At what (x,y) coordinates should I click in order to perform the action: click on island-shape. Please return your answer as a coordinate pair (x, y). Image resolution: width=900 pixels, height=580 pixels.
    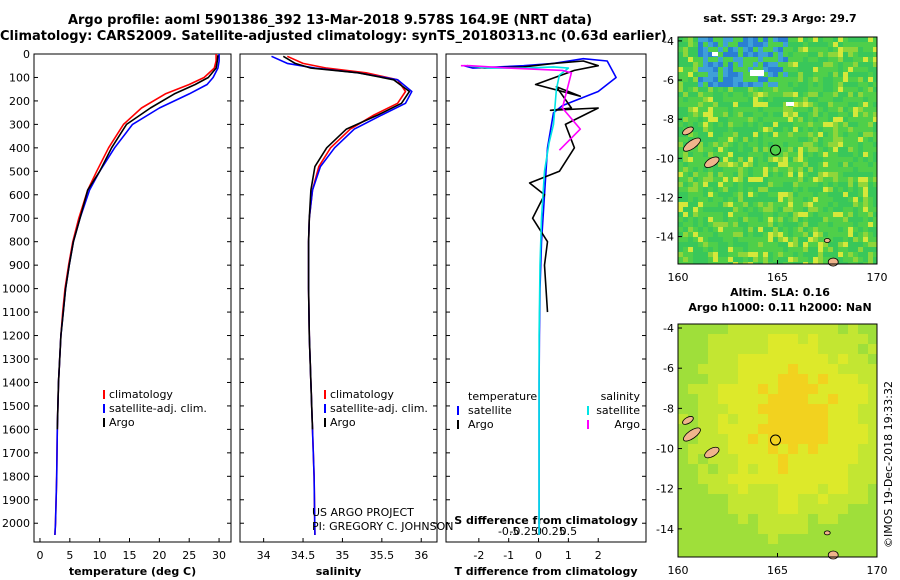
    Looking at the image, I should click on (827, 533).